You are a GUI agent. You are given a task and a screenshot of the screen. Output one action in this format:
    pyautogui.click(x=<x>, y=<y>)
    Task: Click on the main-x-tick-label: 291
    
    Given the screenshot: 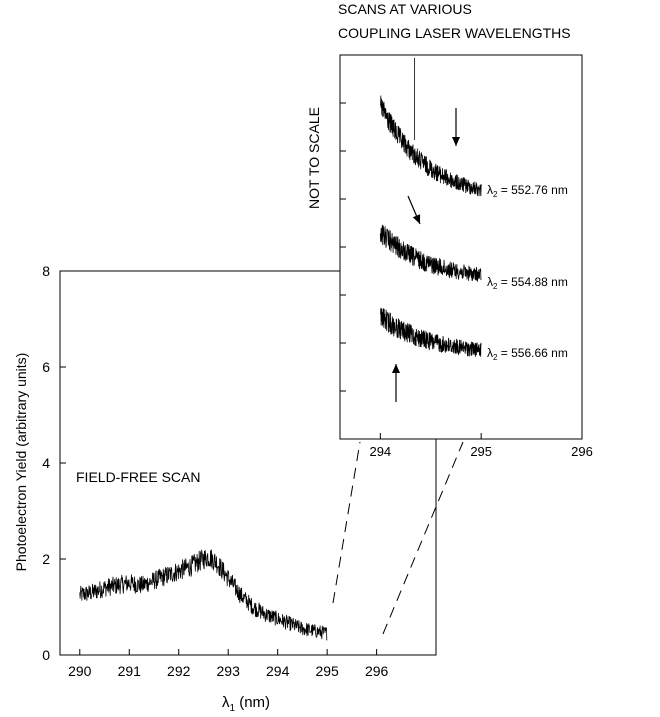 What is the action you would take?
    pyautogui.click(x=130, y=671)
    